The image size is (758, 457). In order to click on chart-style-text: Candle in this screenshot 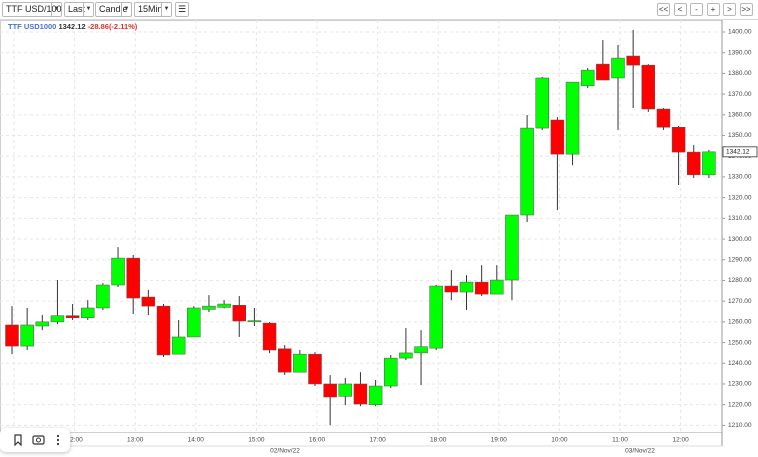, I will do `click(113, 9)`.